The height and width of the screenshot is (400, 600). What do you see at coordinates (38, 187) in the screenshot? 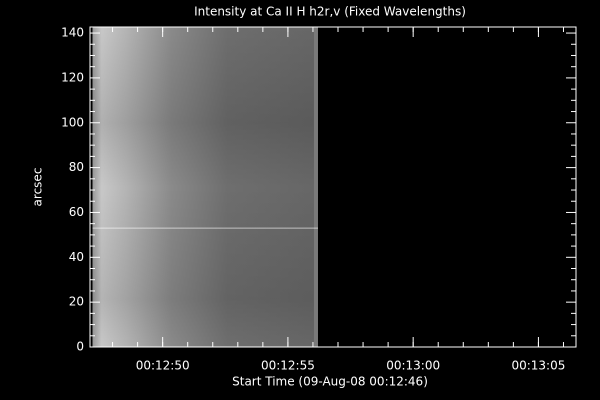
I see `y-axis-label: arcsec` at bounding box center [38, 187].